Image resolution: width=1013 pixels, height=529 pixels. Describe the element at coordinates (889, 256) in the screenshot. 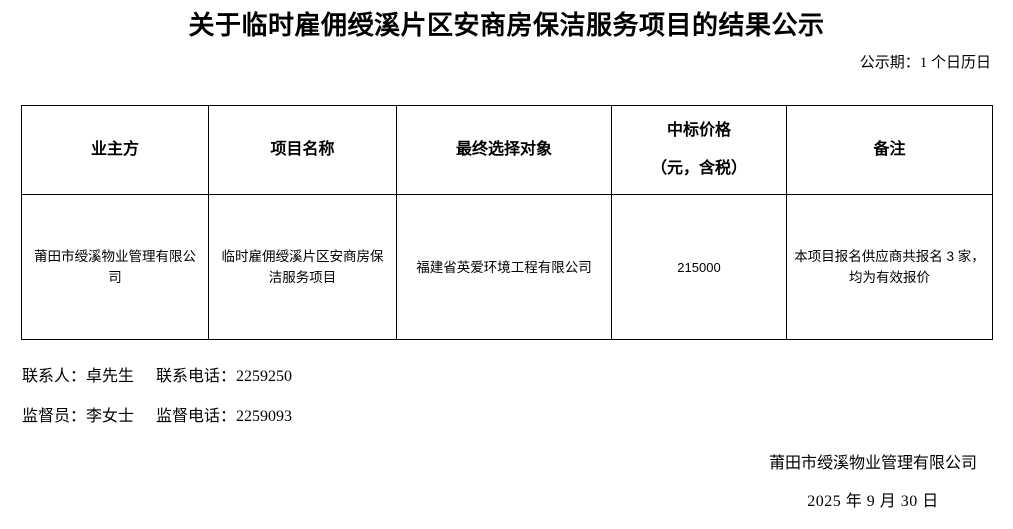

I see `remark-value-line-1: 本项目报名供应商共报名 3 家，` at that location.